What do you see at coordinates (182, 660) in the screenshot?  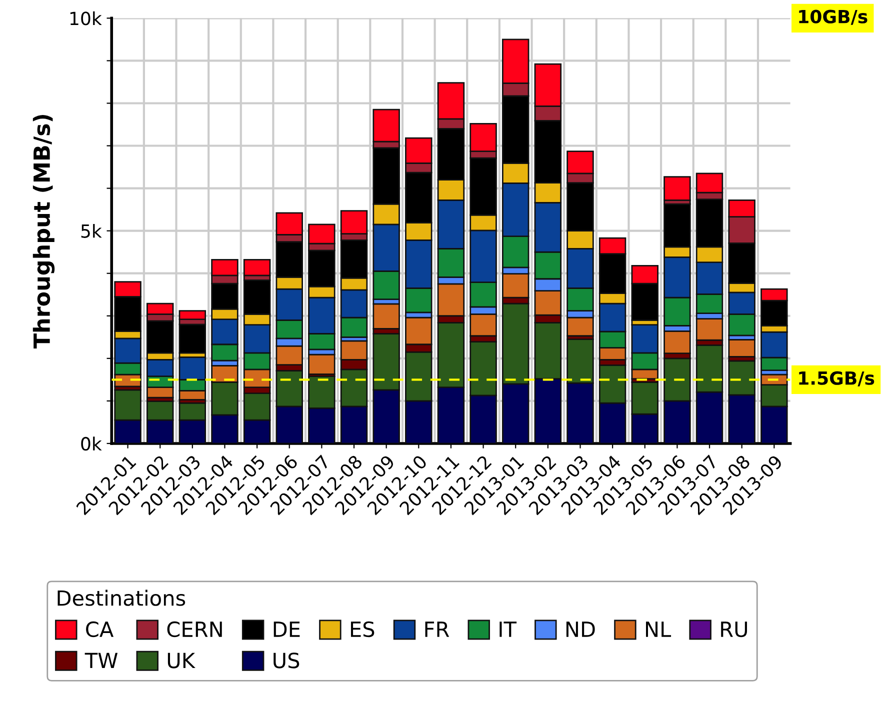 I see `legend-label: UK` at bounding box center [182, 660].